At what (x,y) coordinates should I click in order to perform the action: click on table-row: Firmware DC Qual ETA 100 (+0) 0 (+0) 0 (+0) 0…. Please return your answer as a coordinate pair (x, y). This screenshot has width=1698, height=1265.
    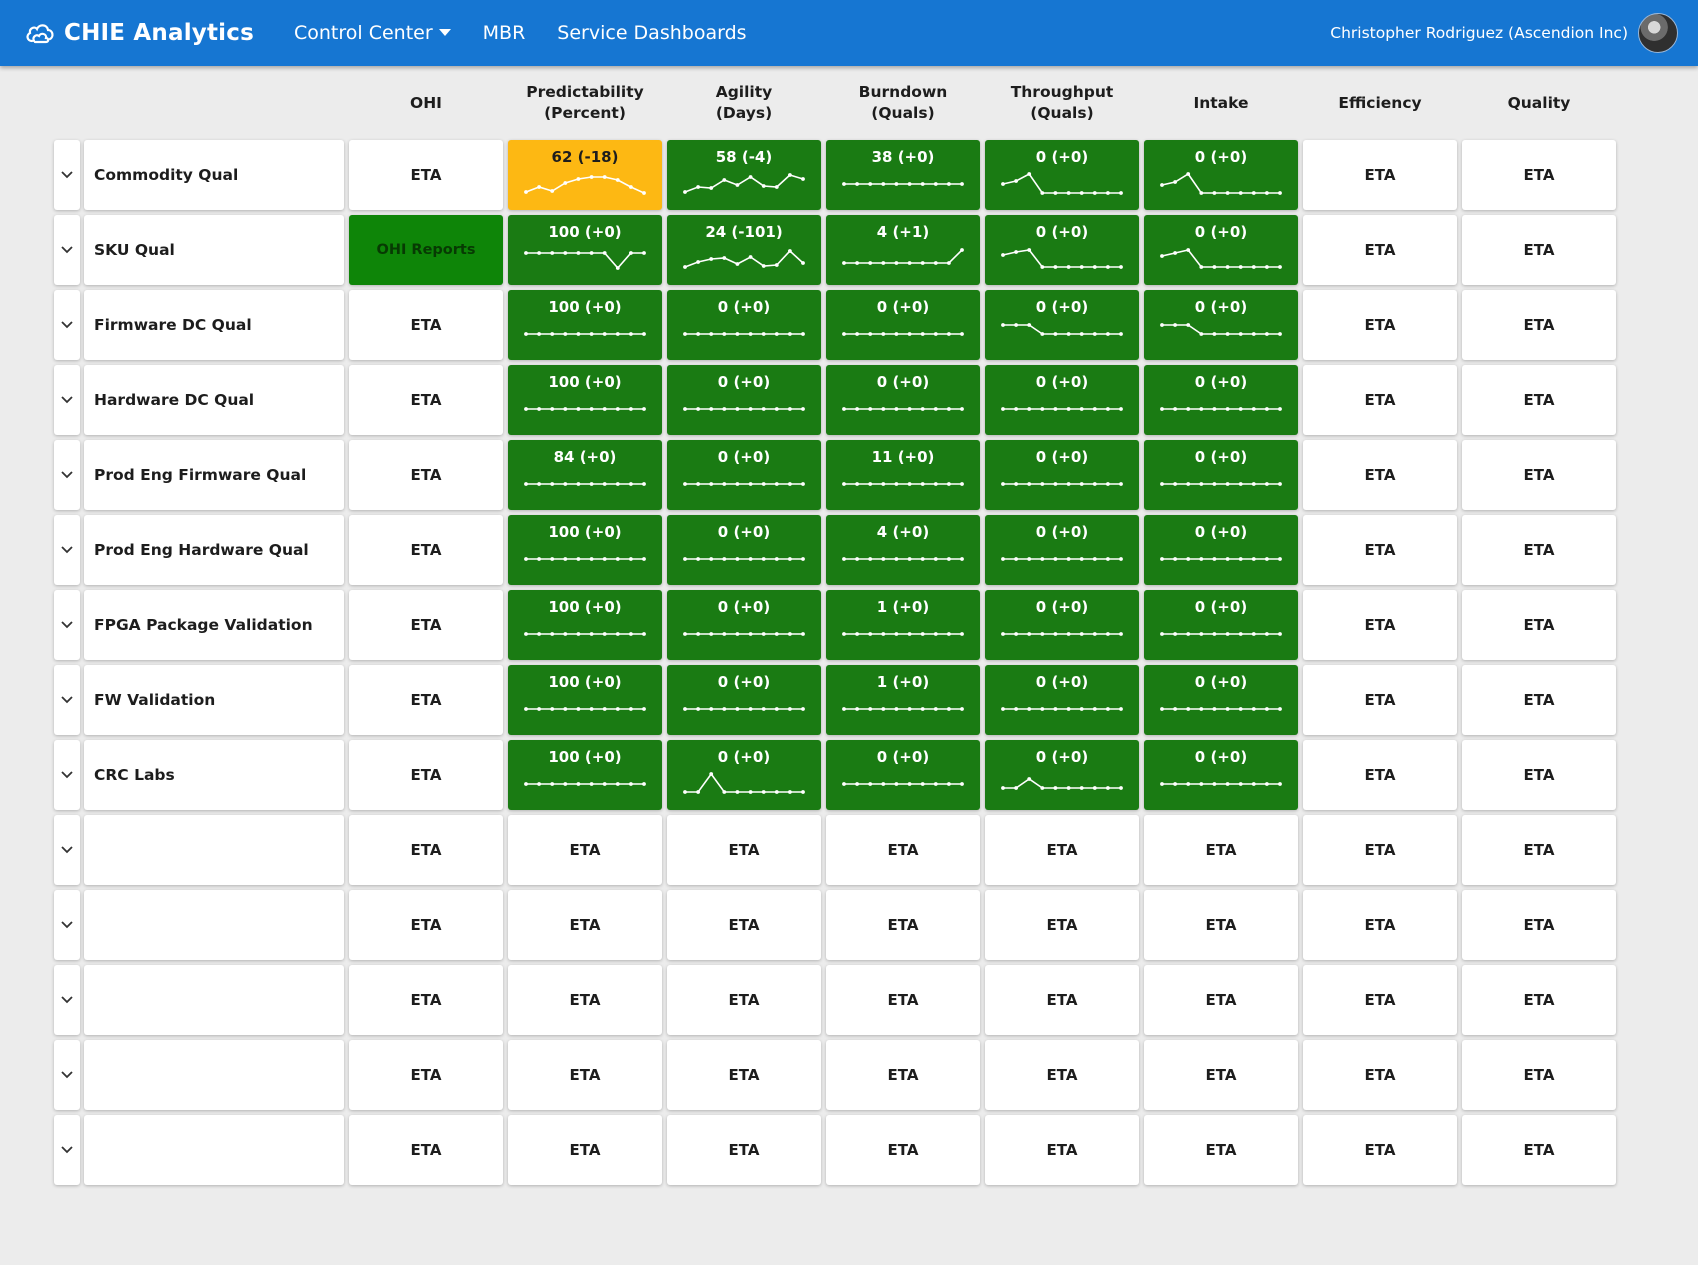
    Looking at the image, I should click on (835, 326).